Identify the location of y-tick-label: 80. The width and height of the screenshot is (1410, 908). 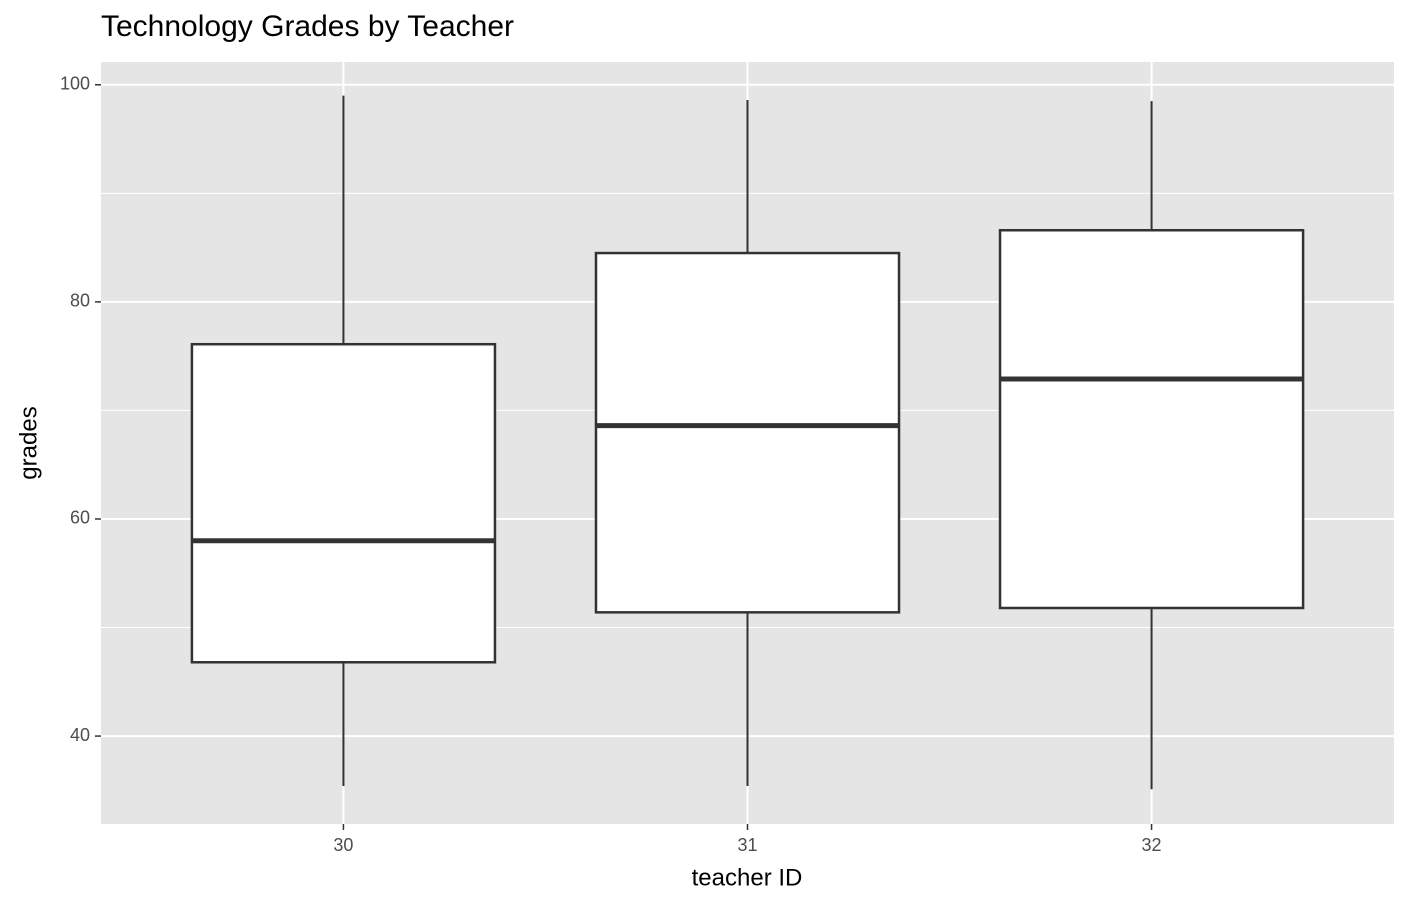
(80, 301).